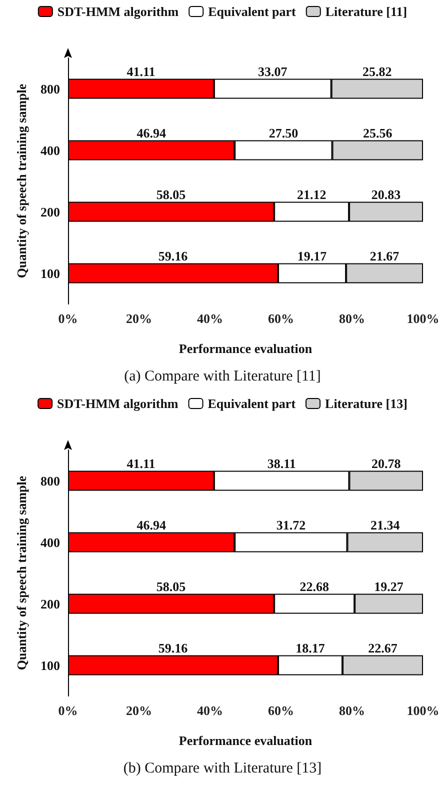 Image resolution: width=445 pixels, height=785 pixels. I want to click on data-label: 25.56, so click(378, 132).